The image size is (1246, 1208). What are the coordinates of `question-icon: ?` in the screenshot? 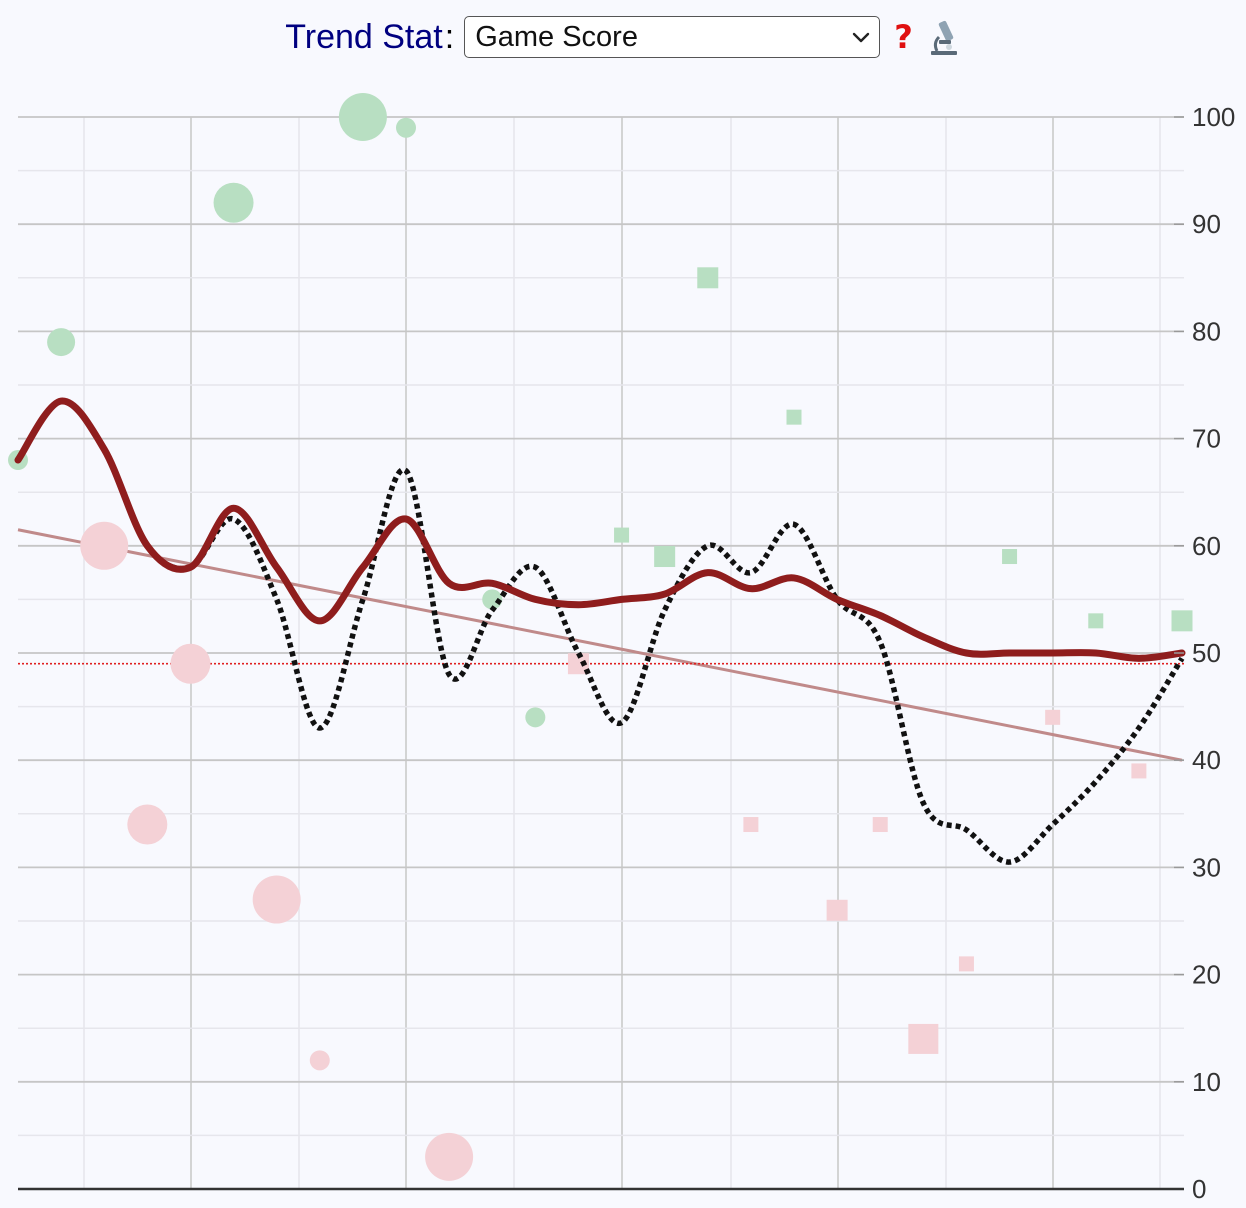 It's located at (903, 37).